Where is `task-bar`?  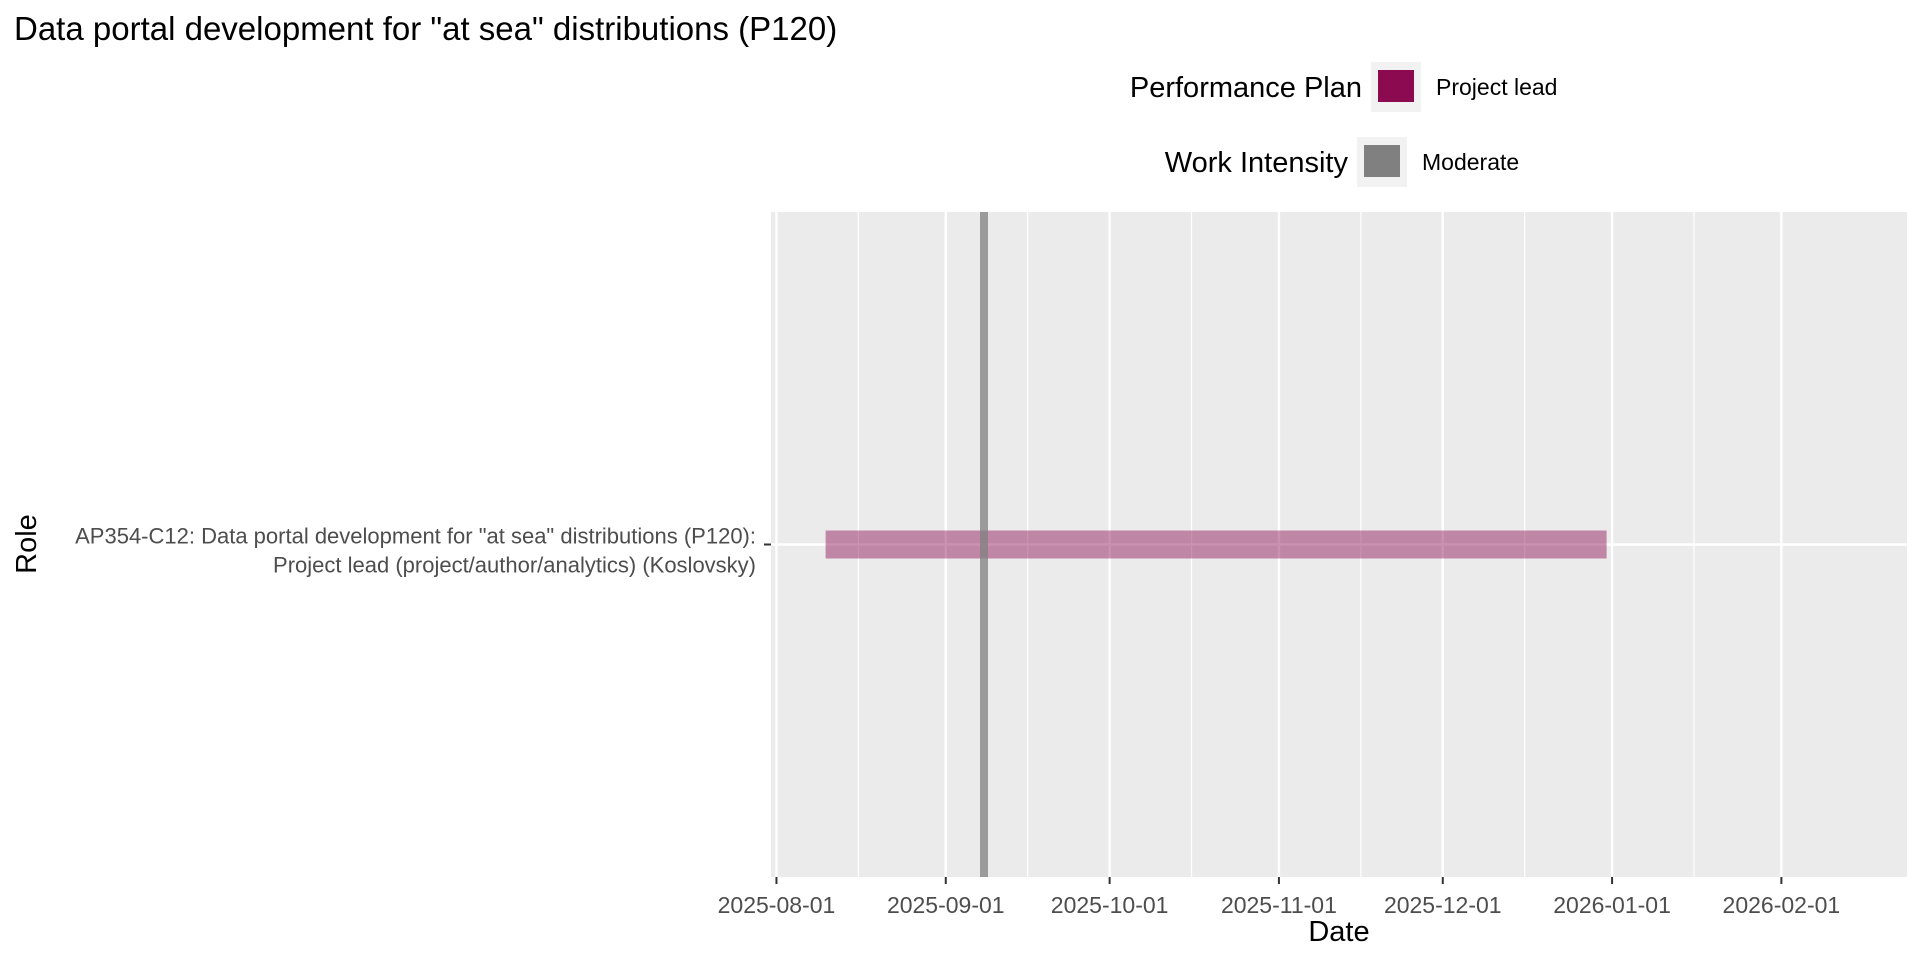 task-bar is located at coordinates (1216, 544).